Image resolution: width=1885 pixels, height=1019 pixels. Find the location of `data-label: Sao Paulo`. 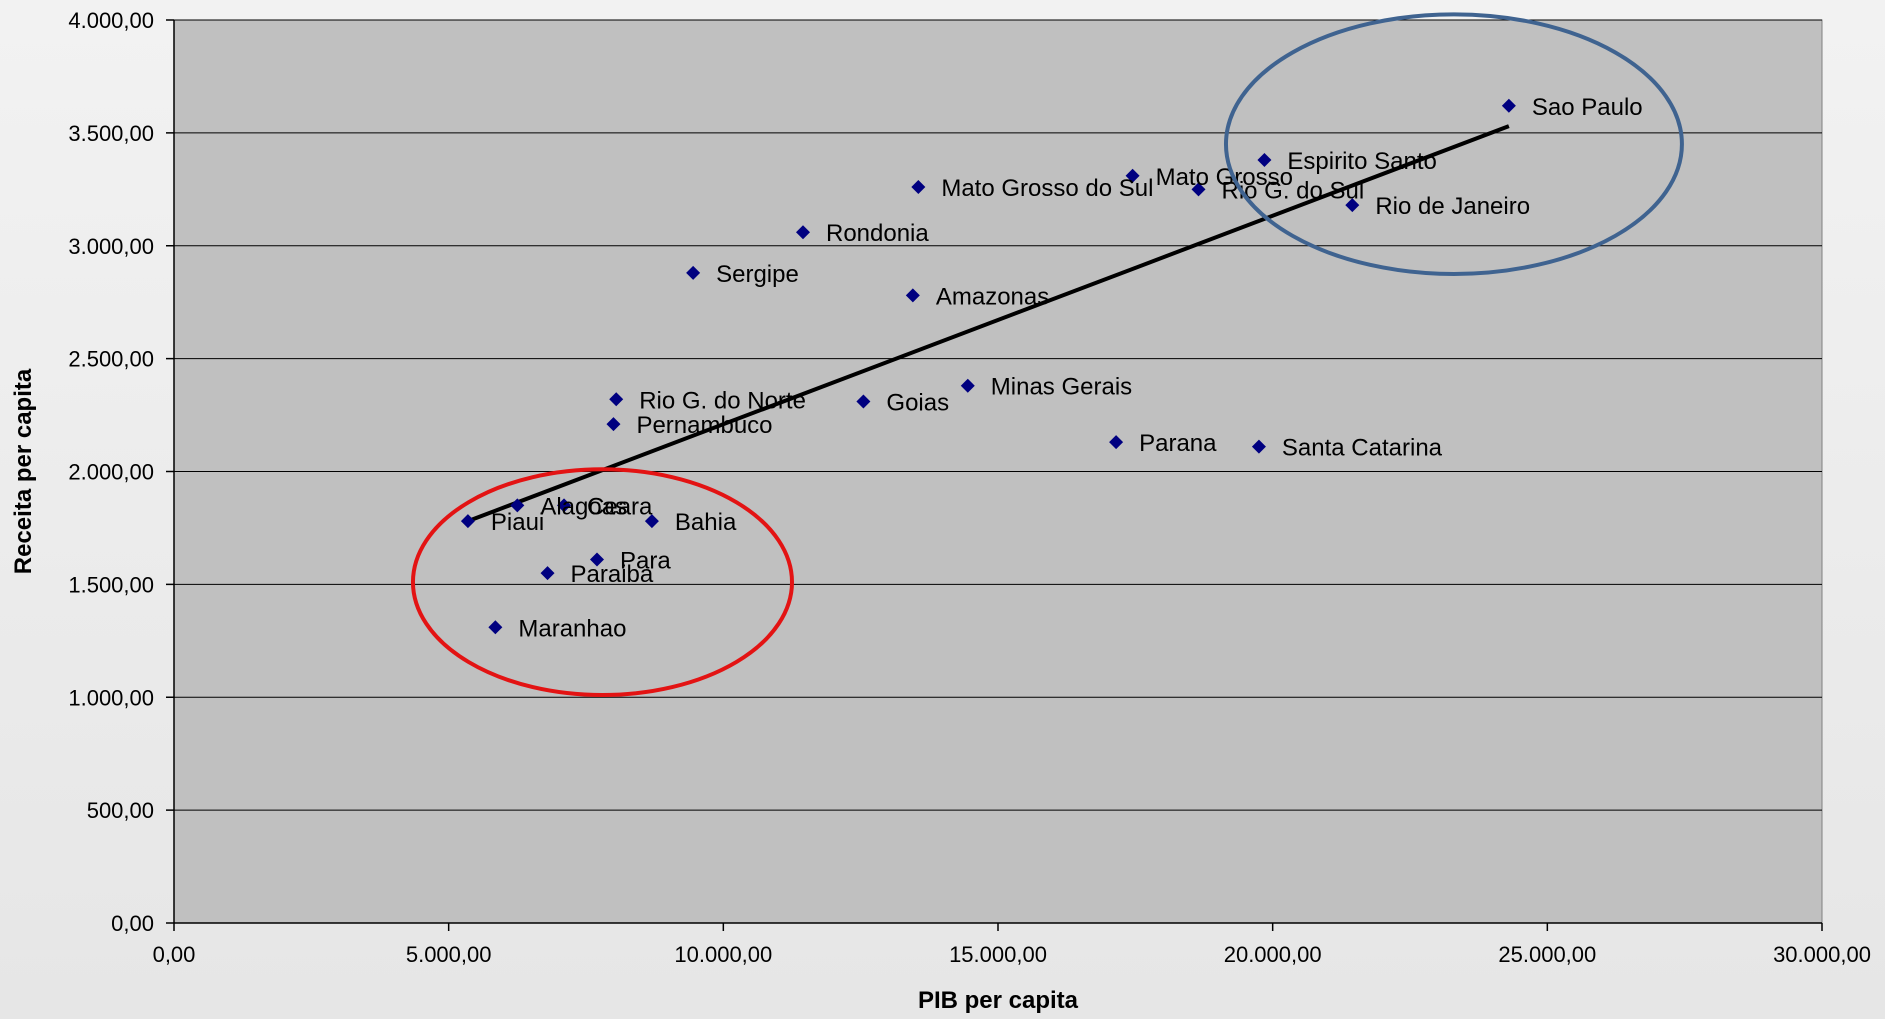

data-label: Sao Paulo is located at coordinates (1587, 107).